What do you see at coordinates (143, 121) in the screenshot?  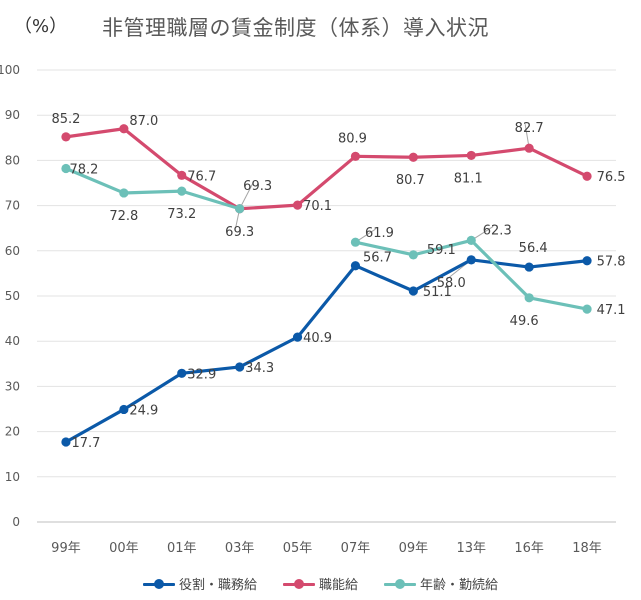 I see `data-label: 87.0` at bounding box center [143, 121].